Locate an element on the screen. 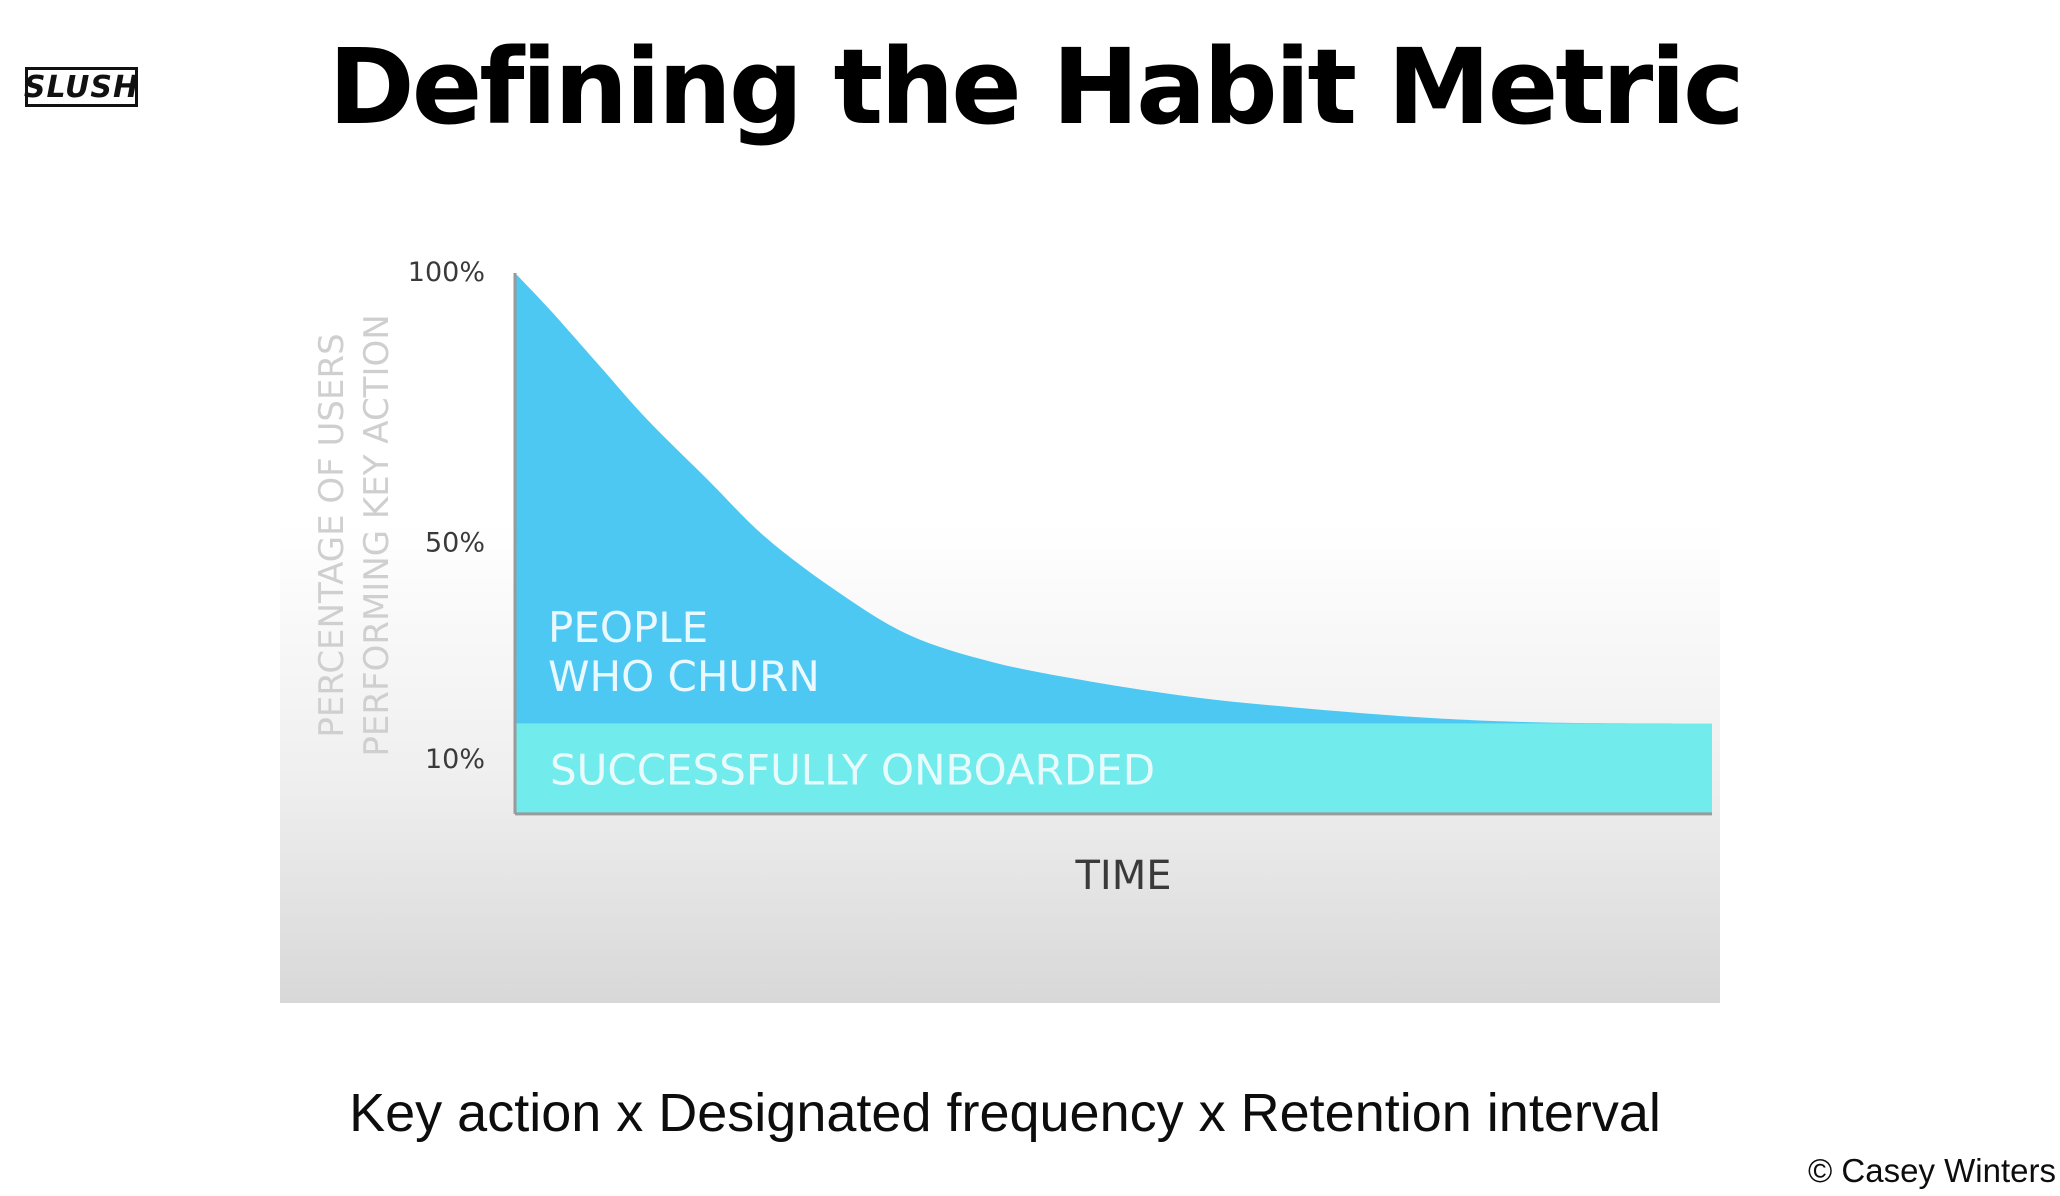 The height and width of the screenshot is (1196, 2060). page-title: Defining the Habit Metric is located at coordinates (1036, 87).